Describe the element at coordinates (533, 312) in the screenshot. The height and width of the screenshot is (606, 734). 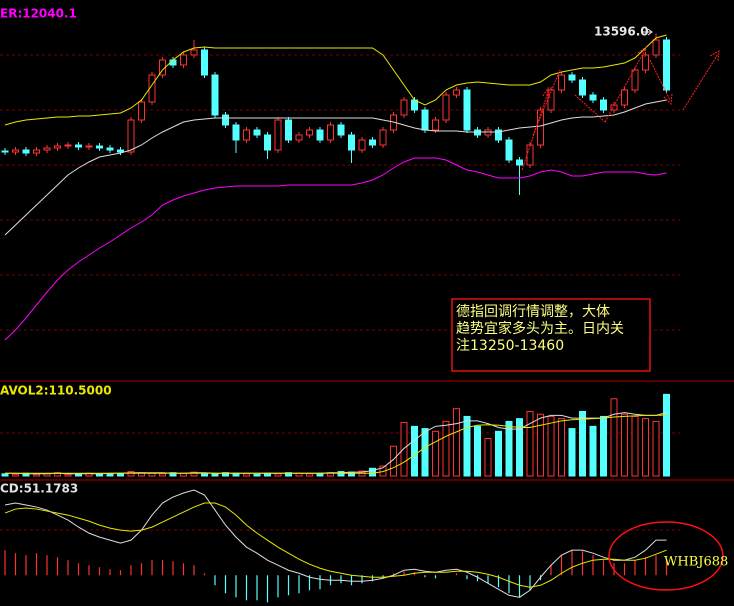
I see `note-line: 德指回调行情调整，大体` at that location.